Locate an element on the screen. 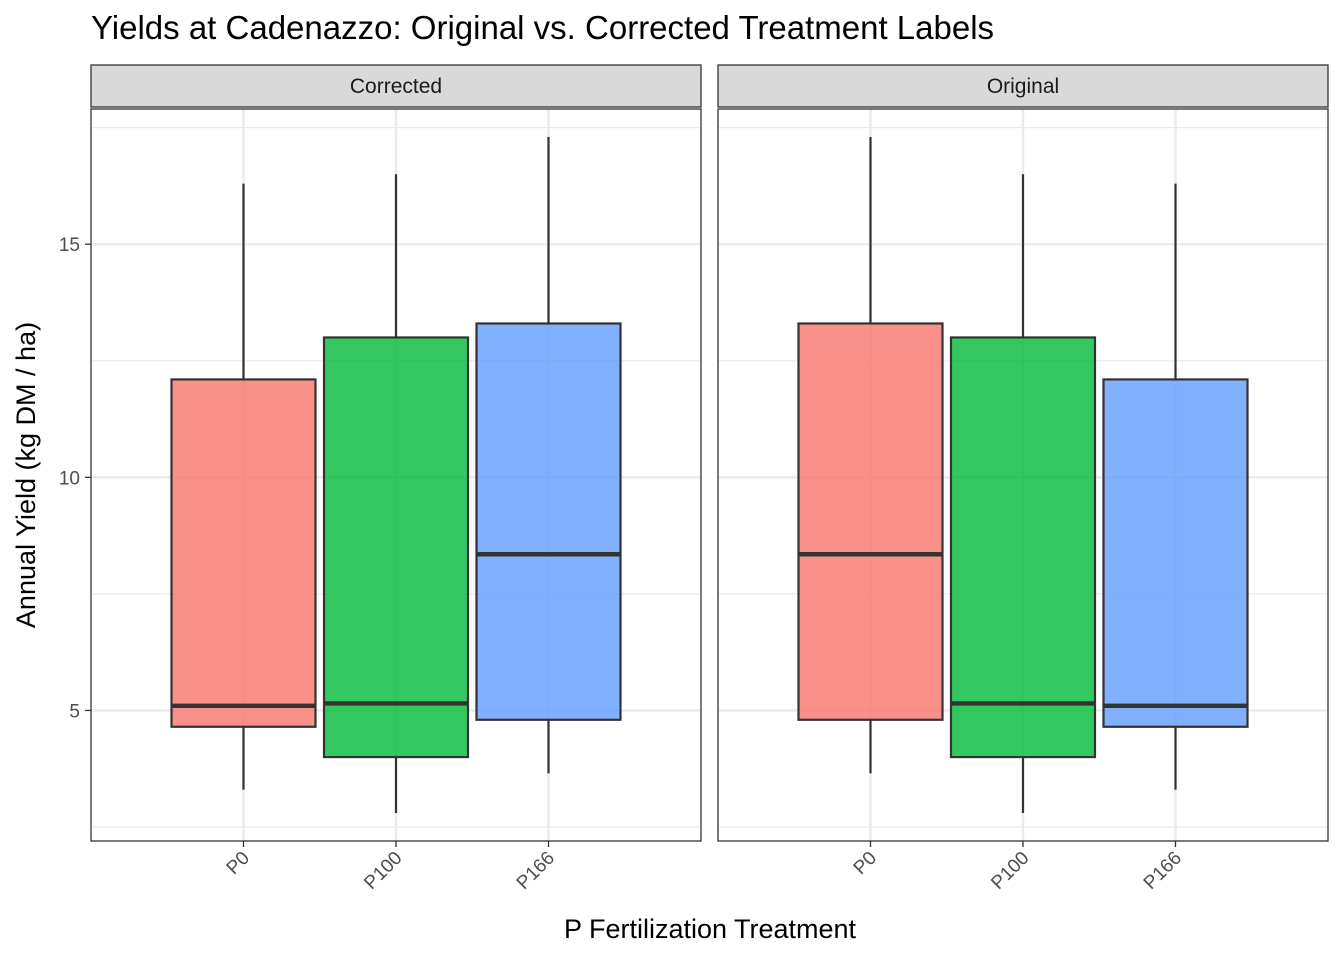 The image size is (1344, 960). y-tick-label: 5 is located at coordinates (74, 711).